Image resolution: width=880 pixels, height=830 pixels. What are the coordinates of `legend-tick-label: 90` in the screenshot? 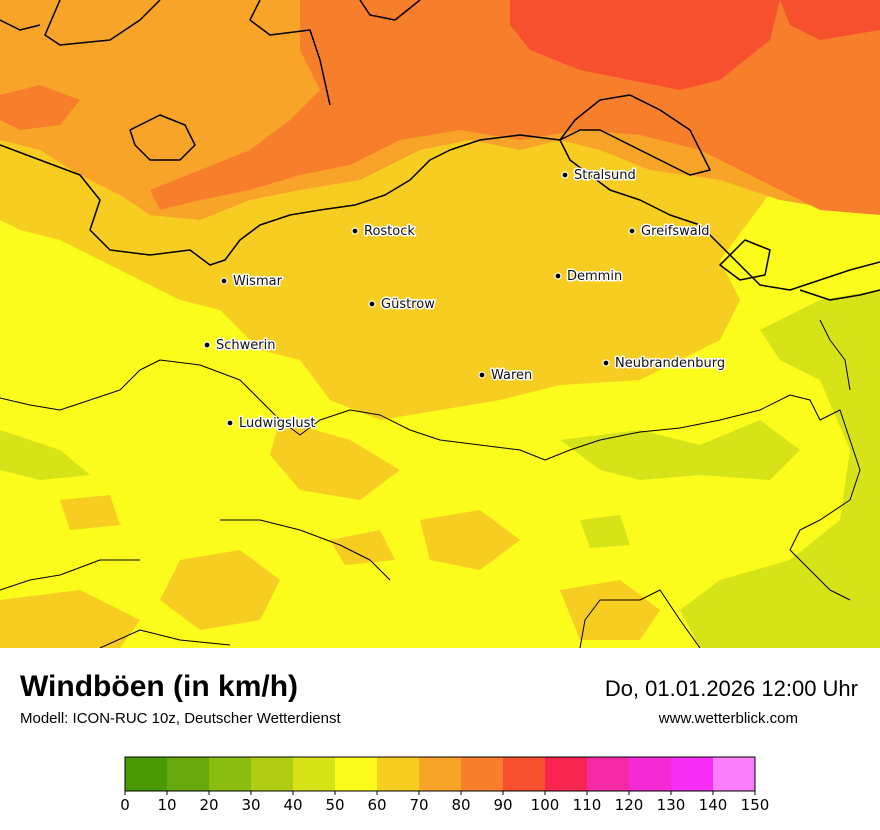 It's located at (502, 805).